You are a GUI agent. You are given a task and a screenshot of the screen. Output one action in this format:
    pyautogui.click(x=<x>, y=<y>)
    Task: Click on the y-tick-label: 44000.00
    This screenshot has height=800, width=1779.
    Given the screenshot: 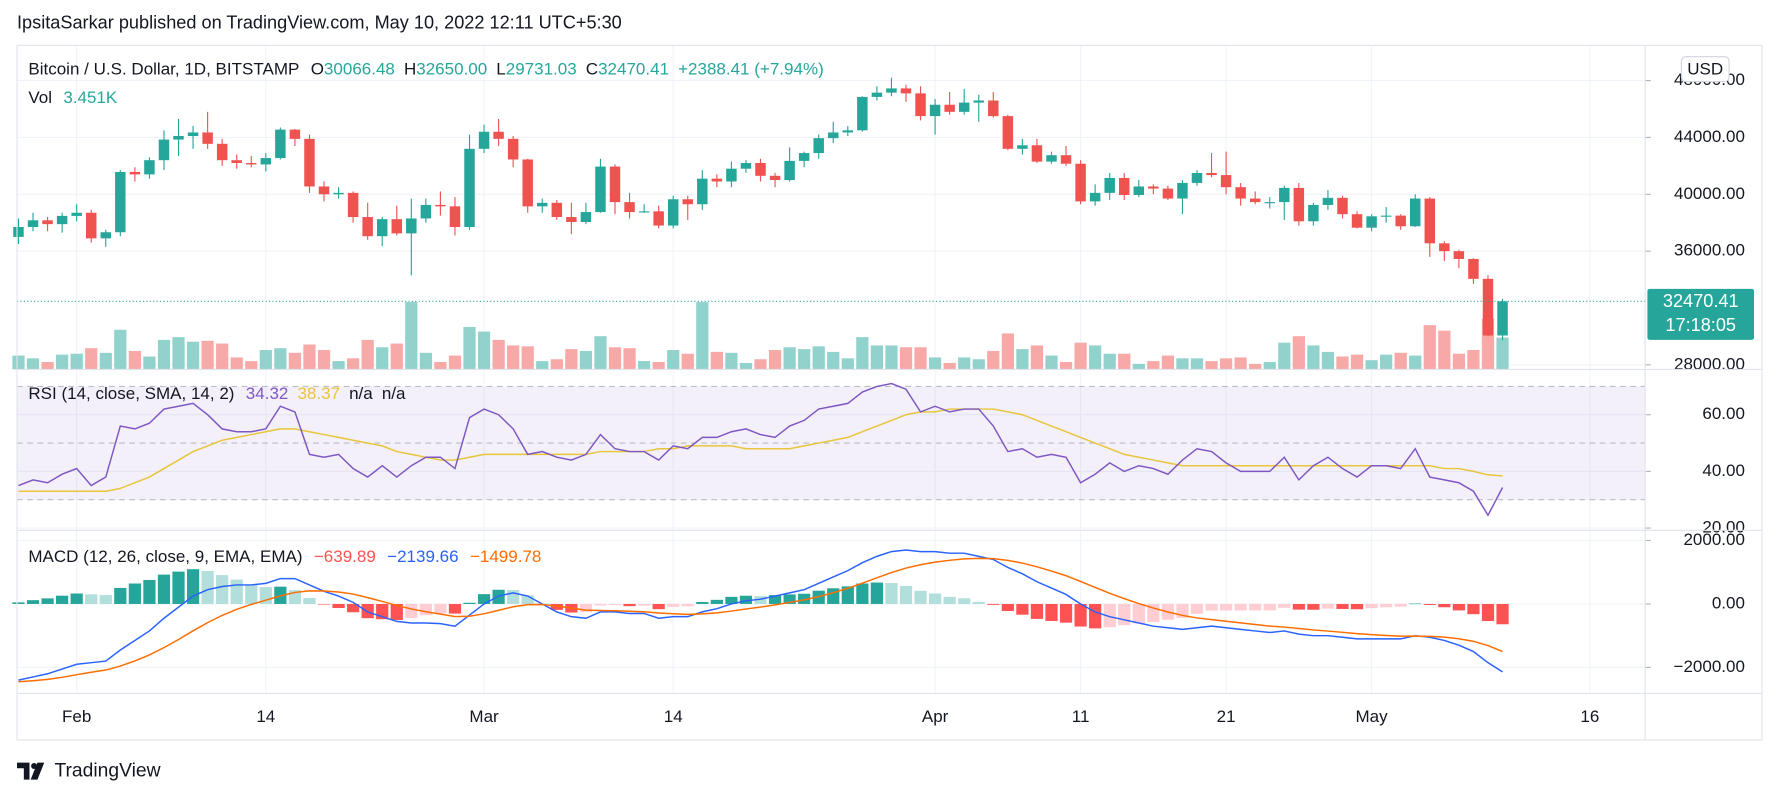 What is the action you would take?
    pyautogui.click(x=1709, y=136)
    